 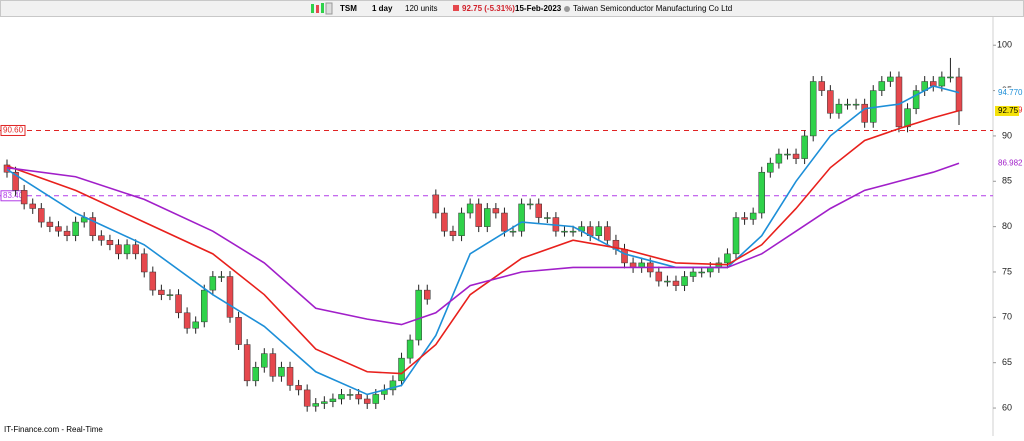 What do you see at coordinates (1007, 135) in the screenshot?
I see `y-tick-label: 90` at bounding box center [1007, 135].